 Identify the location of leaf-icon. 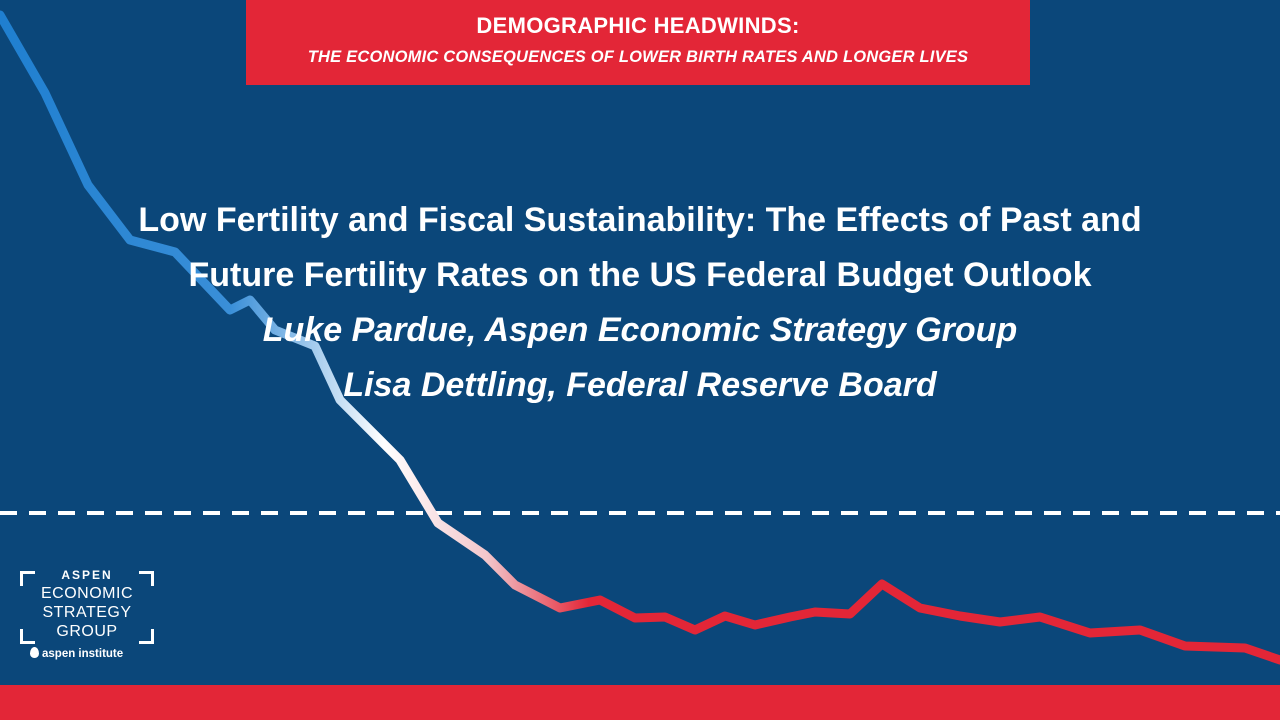
(34, 652).